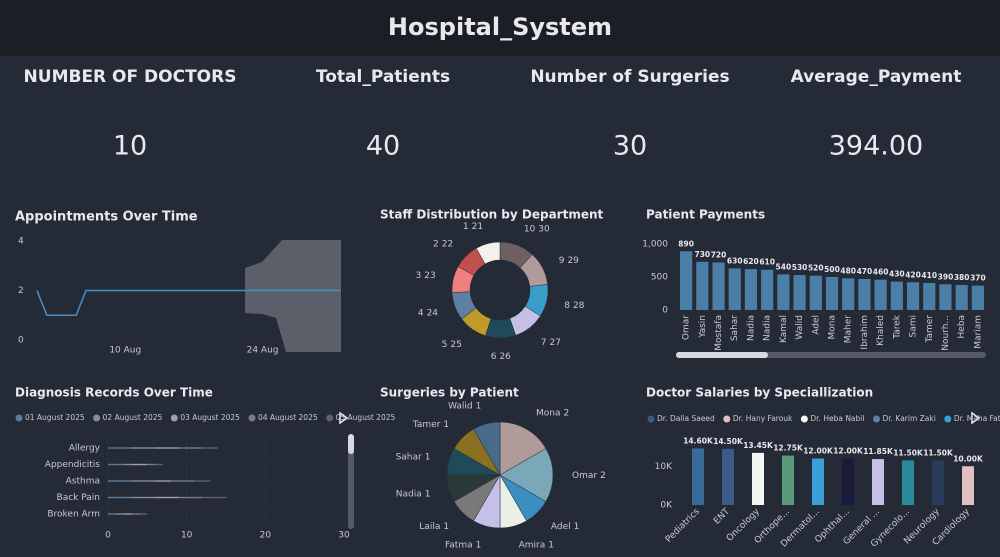  I want to click on x-tick-label: Khaled, so click(881, 330).